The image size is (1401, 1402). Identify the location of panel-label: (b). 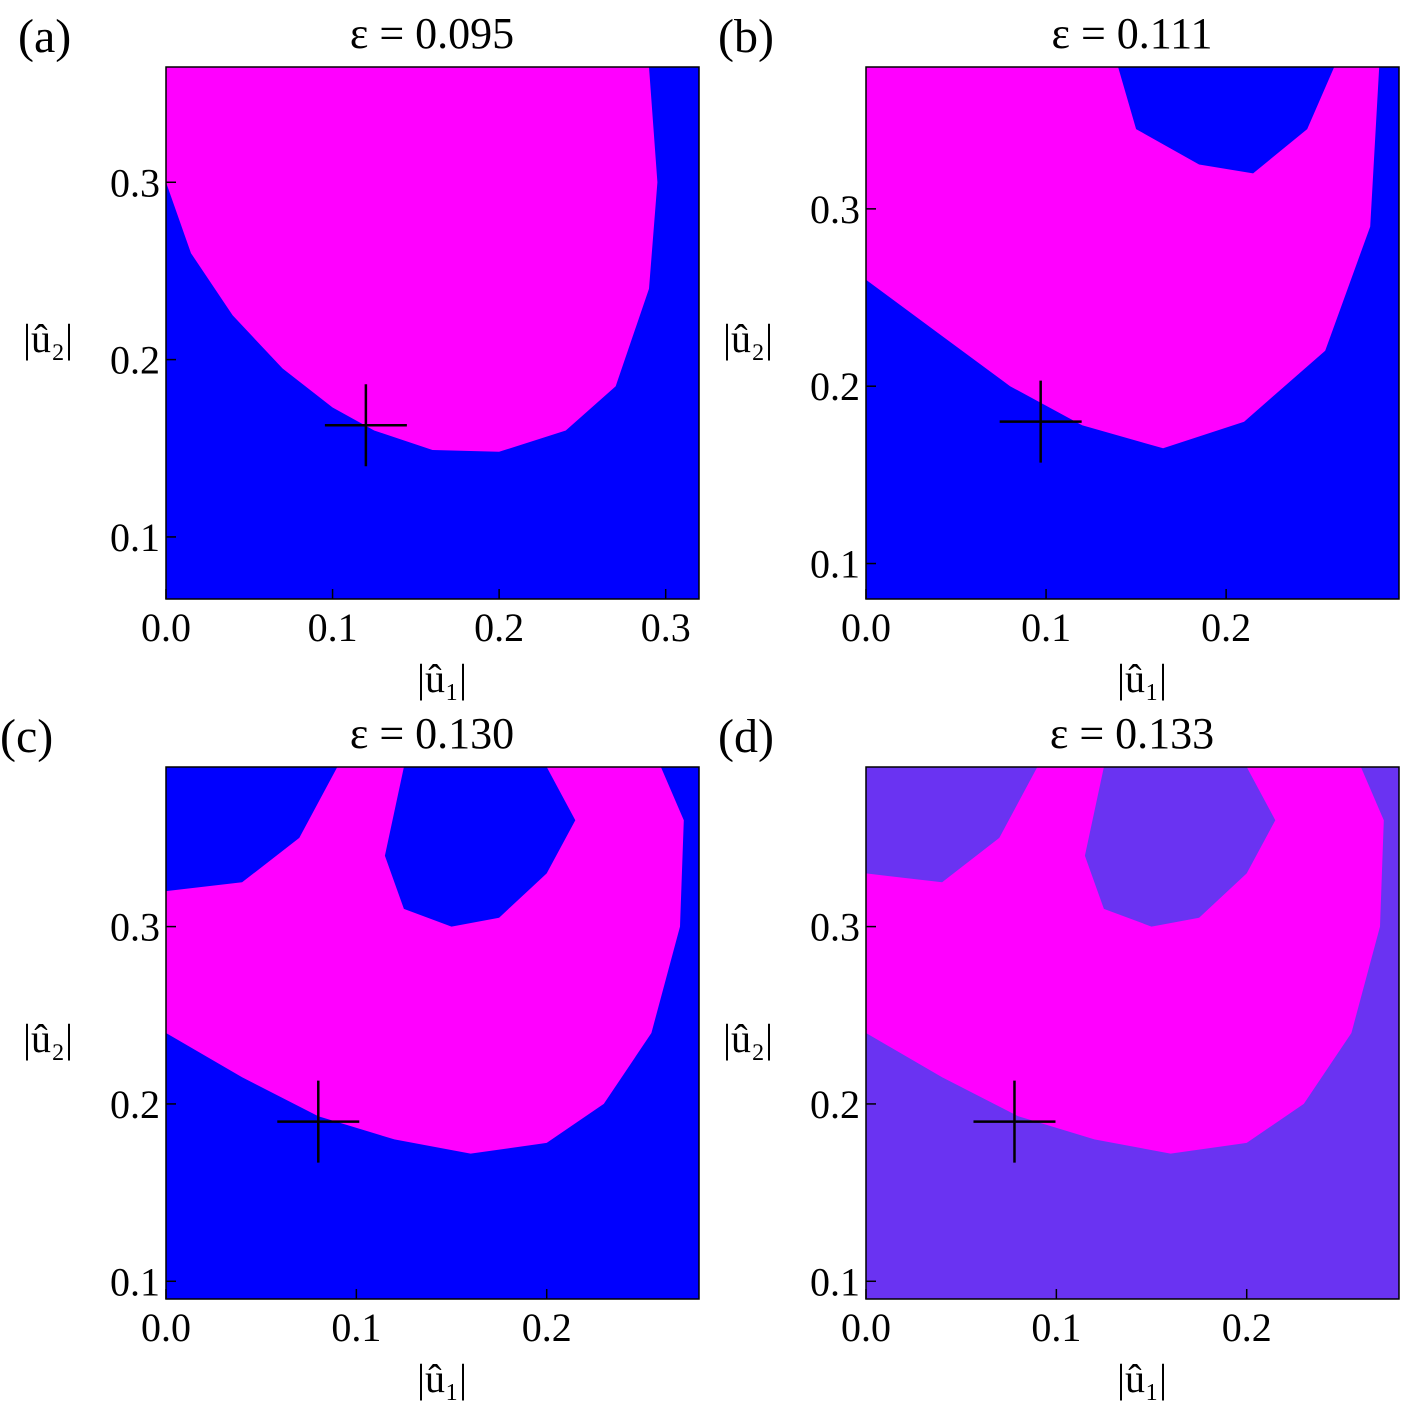
(746, 36).